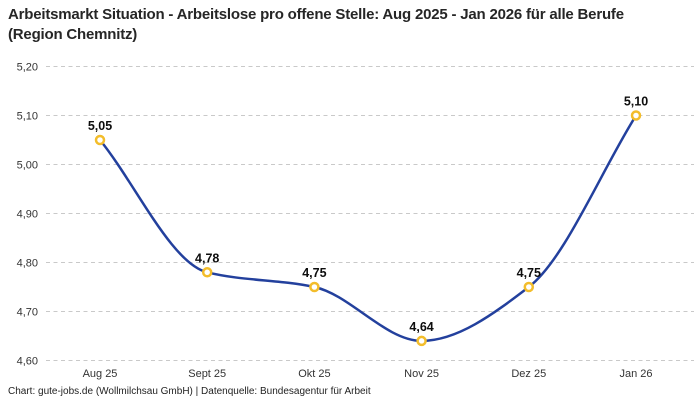 The height and width of the screenshot is (400, 700). I want to click on data-point-label: 5,10, so click(636, 102).